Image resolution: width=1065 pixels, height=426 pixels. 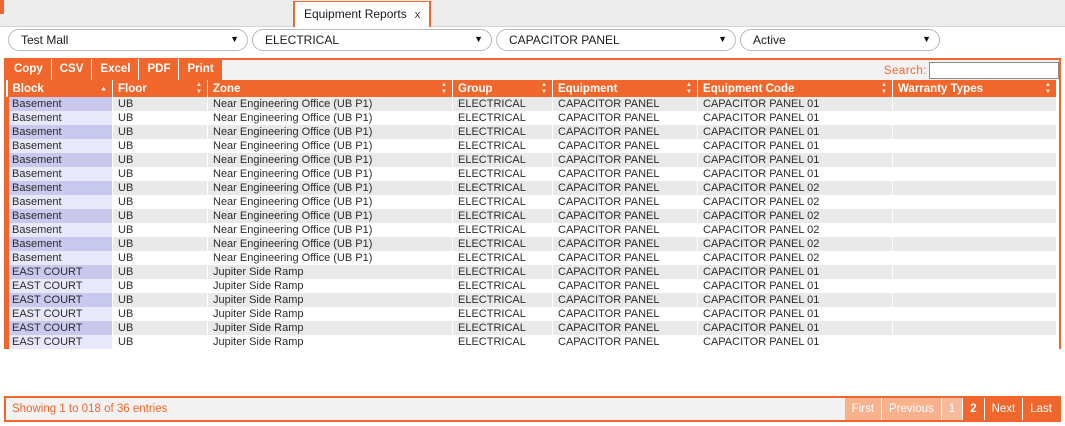 I want to click on group-select: ELECTRICAL ▼, so click(x=372, y=40).